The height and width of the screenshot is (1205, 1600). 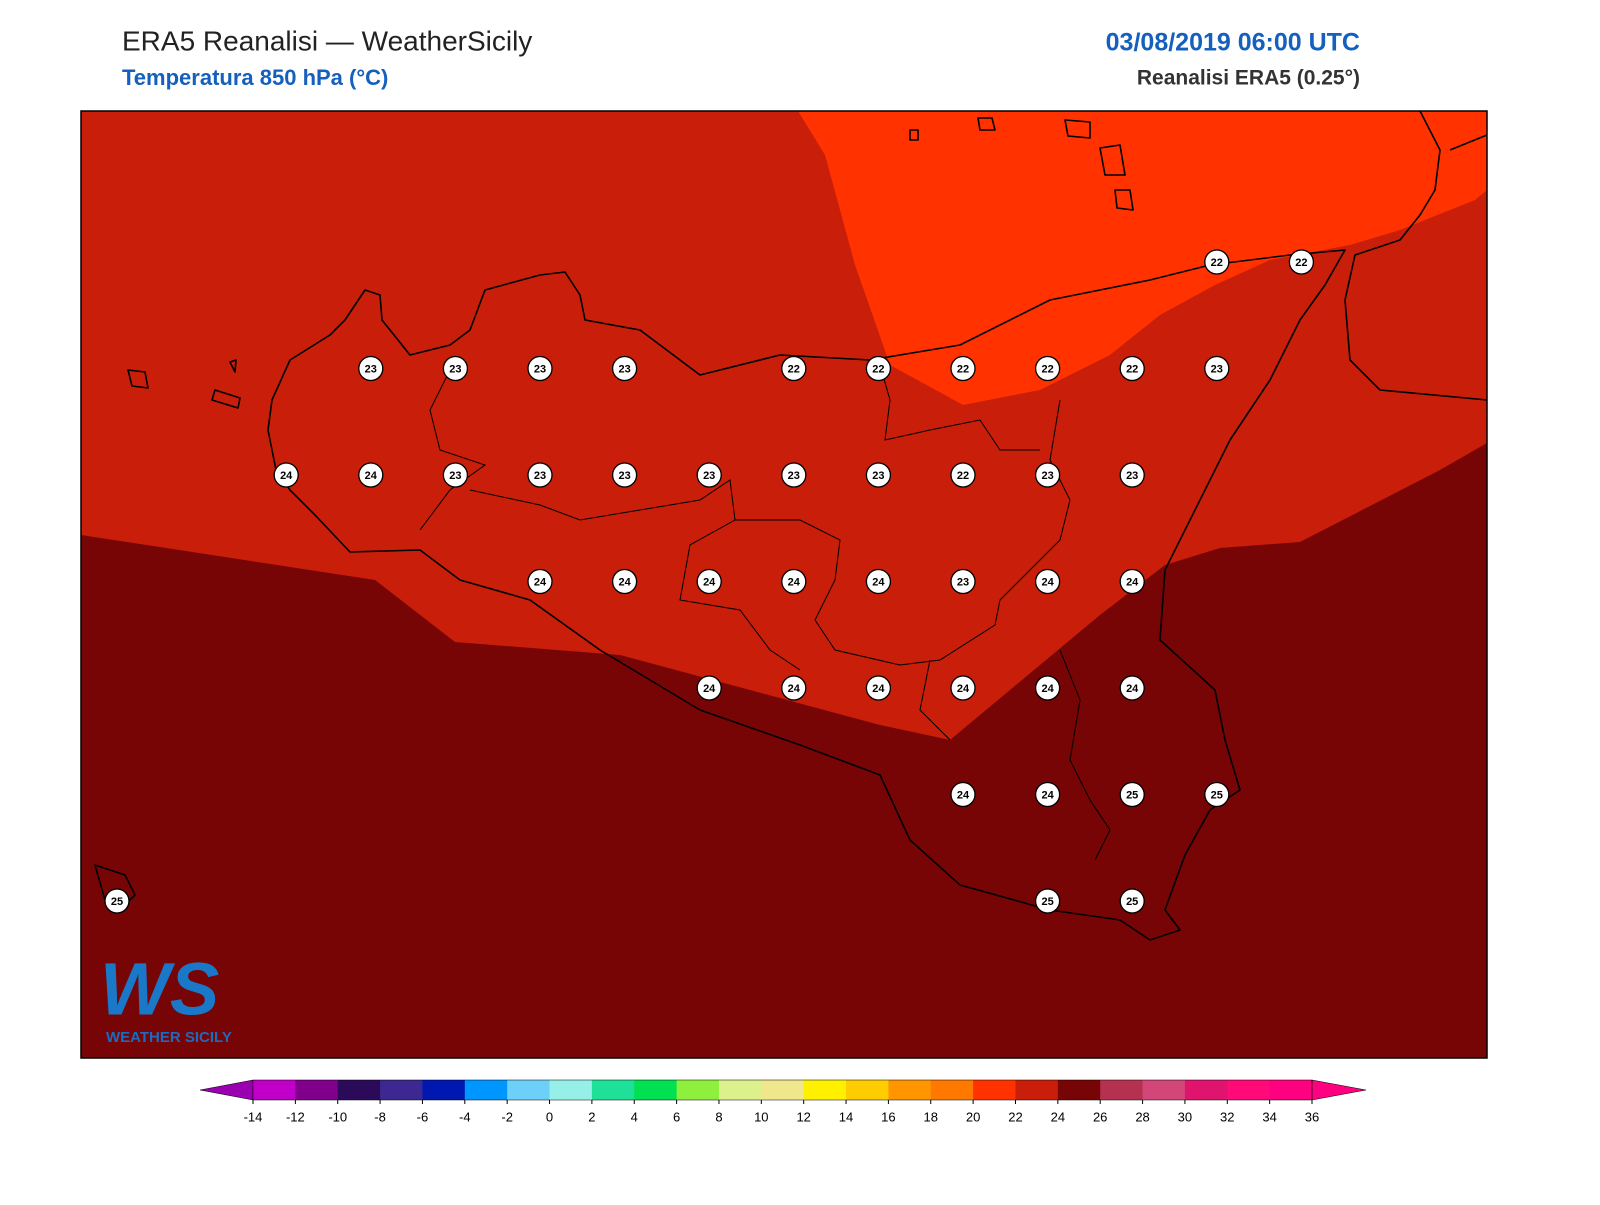 What do you see at coordinates (676, 1116) in the screenshot?
I see `colorbar-tick-label: 6` at bounding box center [676, 1116].